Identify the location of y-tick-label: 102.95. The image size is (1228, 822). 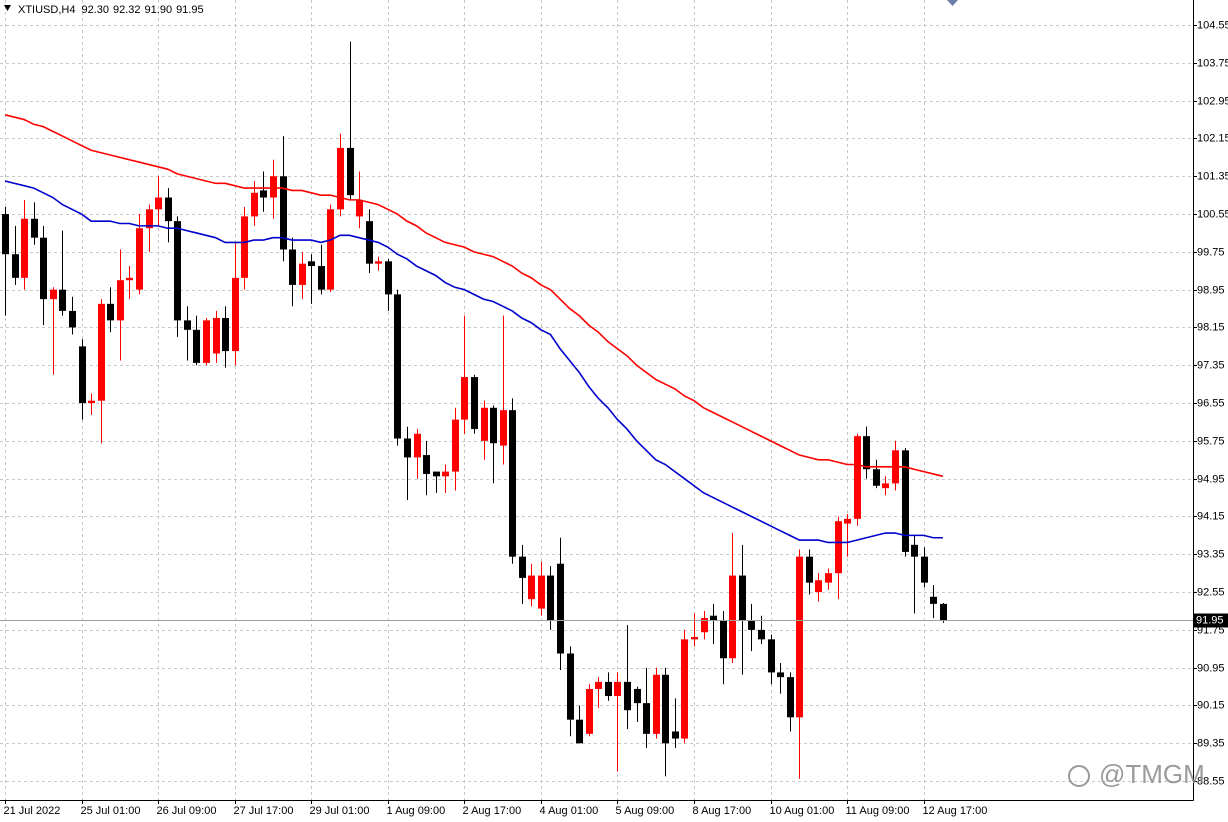
(1212, 101).